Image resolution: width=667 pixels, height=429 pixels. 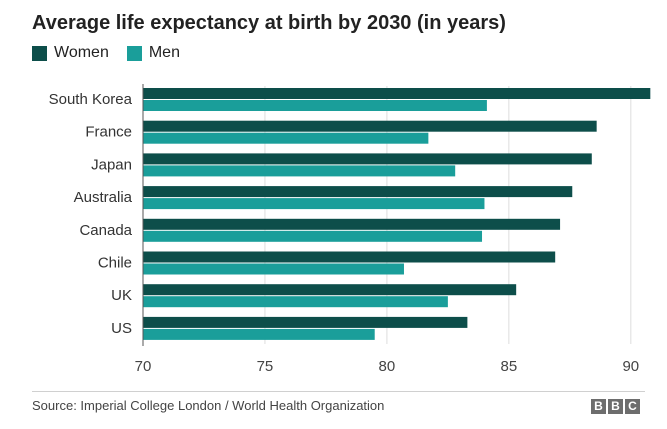 I want to click on bar-men-us, so click(x=259, y=334).